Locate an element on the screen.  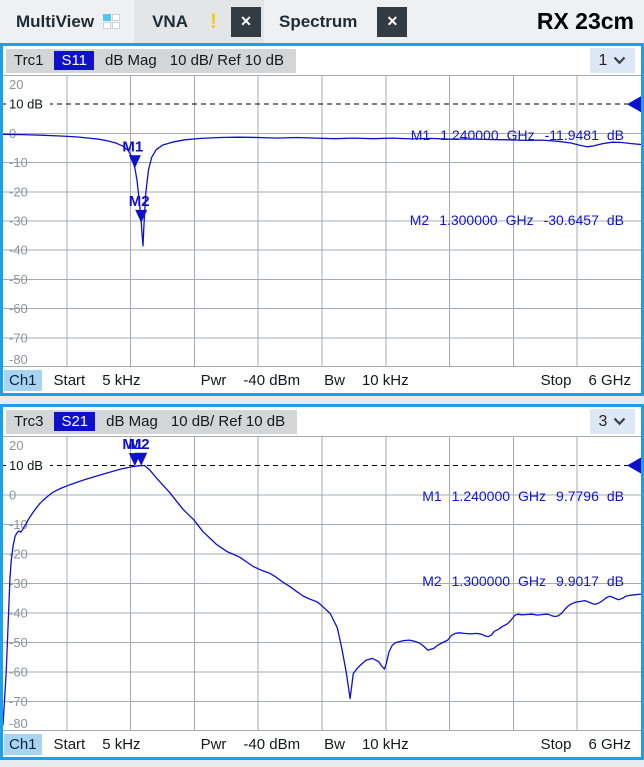
warning-exclamation-icon: ! is located at coordinates (213, 21).